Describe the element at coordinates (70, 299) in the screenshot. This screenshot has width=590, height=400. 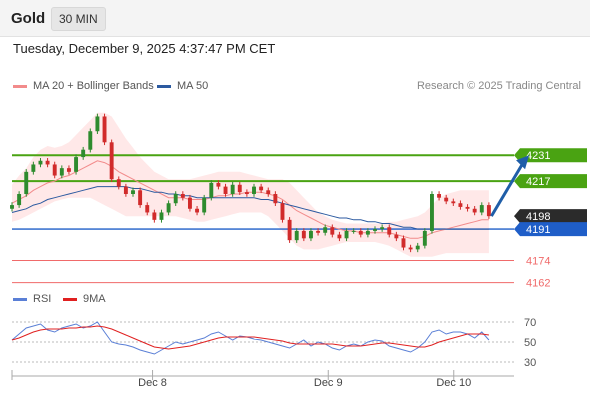
I see `legend-rsi-ma-swatch` at that location.